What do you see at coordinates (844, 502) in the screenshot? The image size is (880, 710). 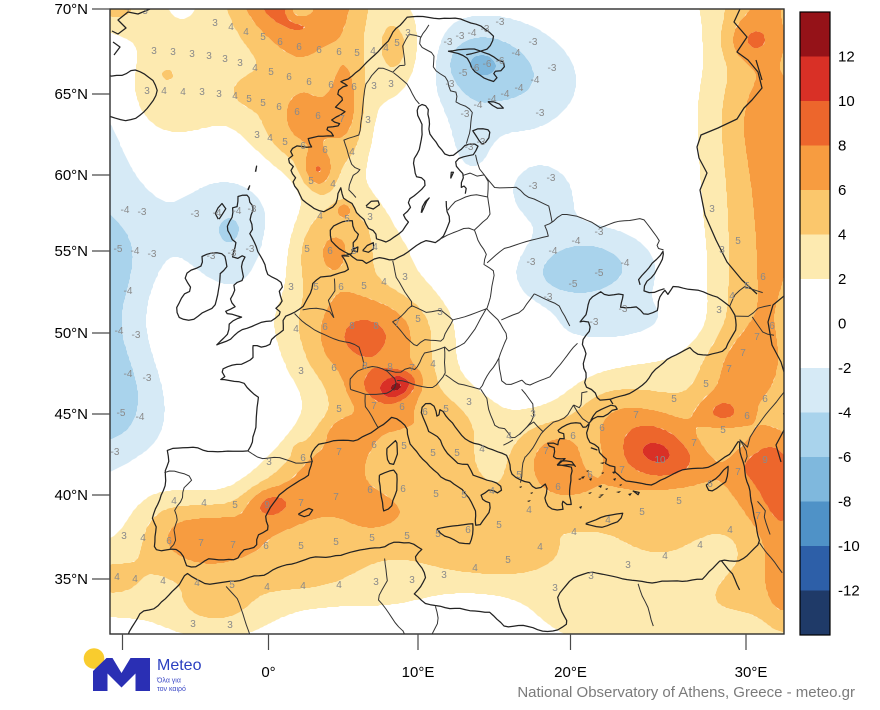 I see `svg-text: -8` at bounding box center [844, 502].